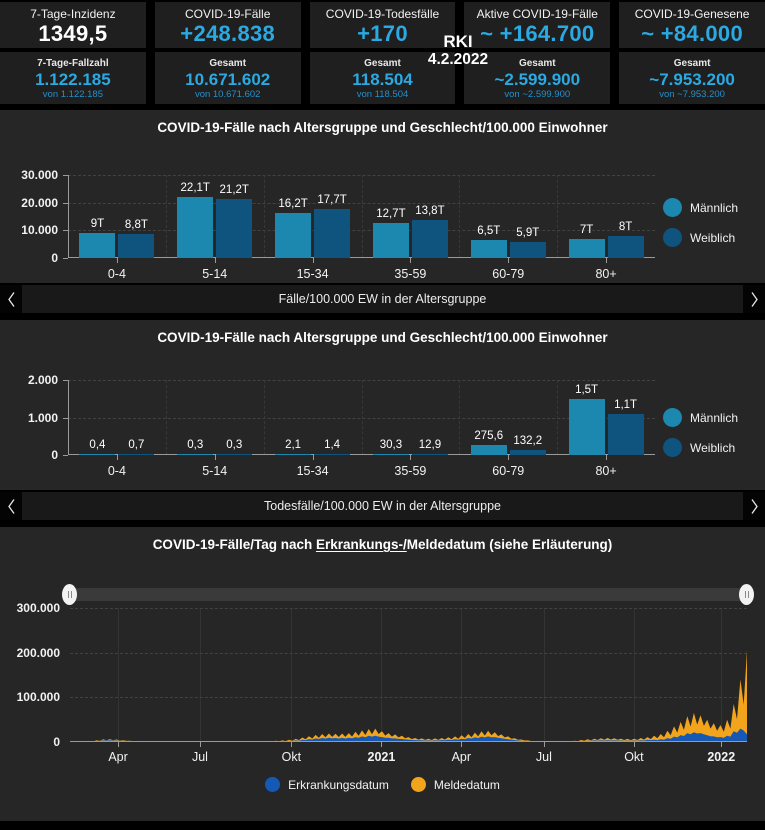 The width and height of the screenshot is (765, 830). I want to click on card-sub-value: 1.122.185, so click(73, 79).